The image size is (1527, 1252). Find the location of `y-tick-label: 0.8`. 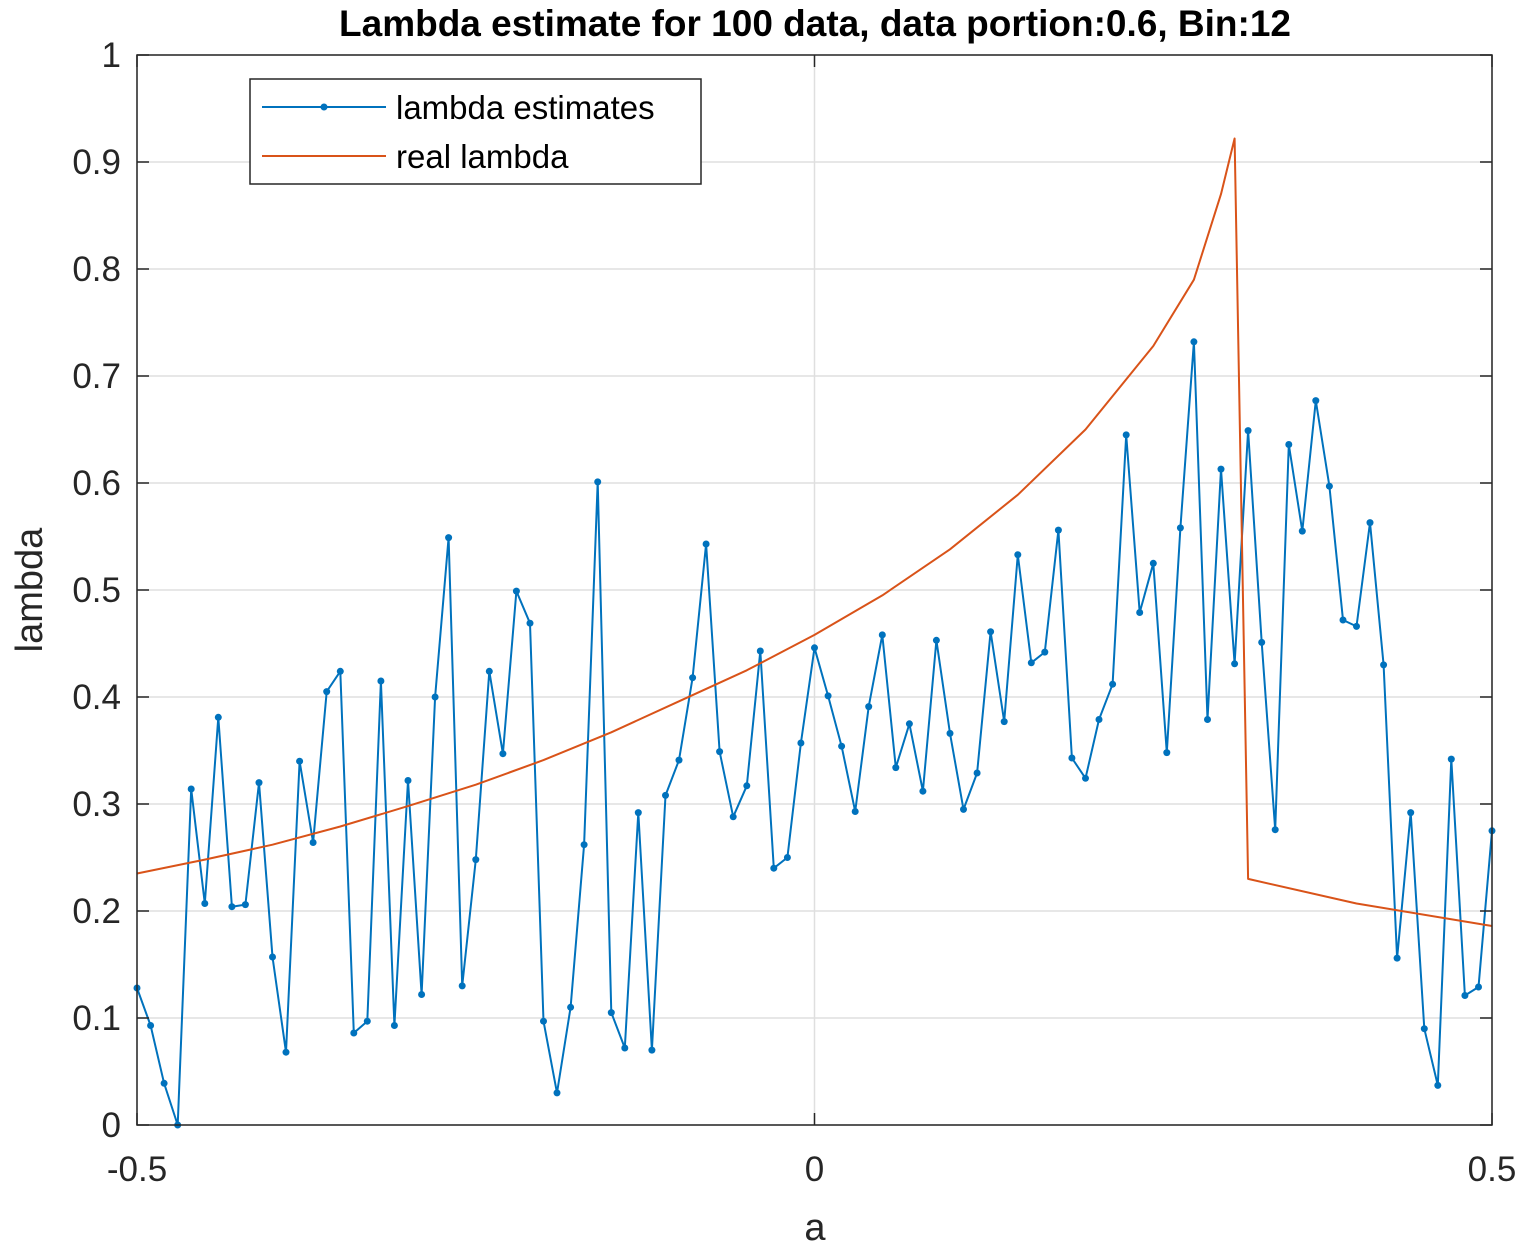

y-tick-label: 0.8 is located at coordinates (96, 269).